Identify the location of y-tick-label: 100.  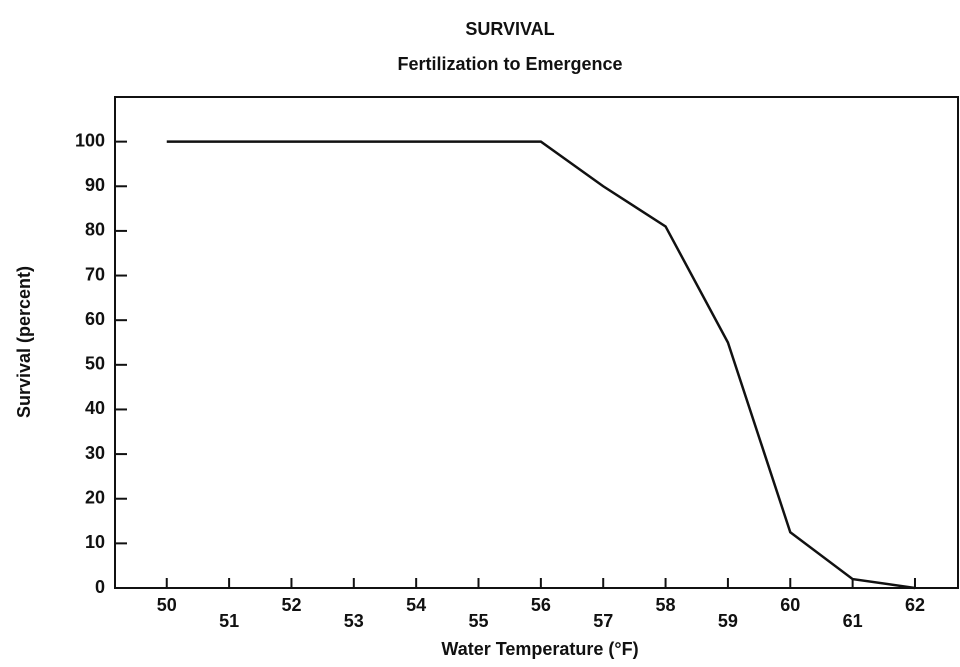
(90, 140).